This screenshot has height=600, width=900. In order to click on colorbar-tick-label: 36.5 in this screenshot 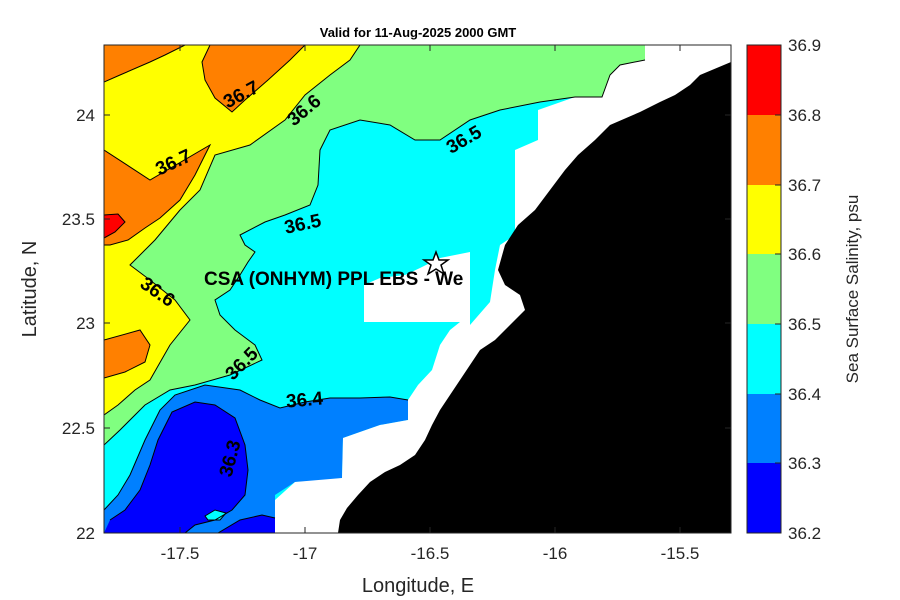, I will do `click(804, 324)`.